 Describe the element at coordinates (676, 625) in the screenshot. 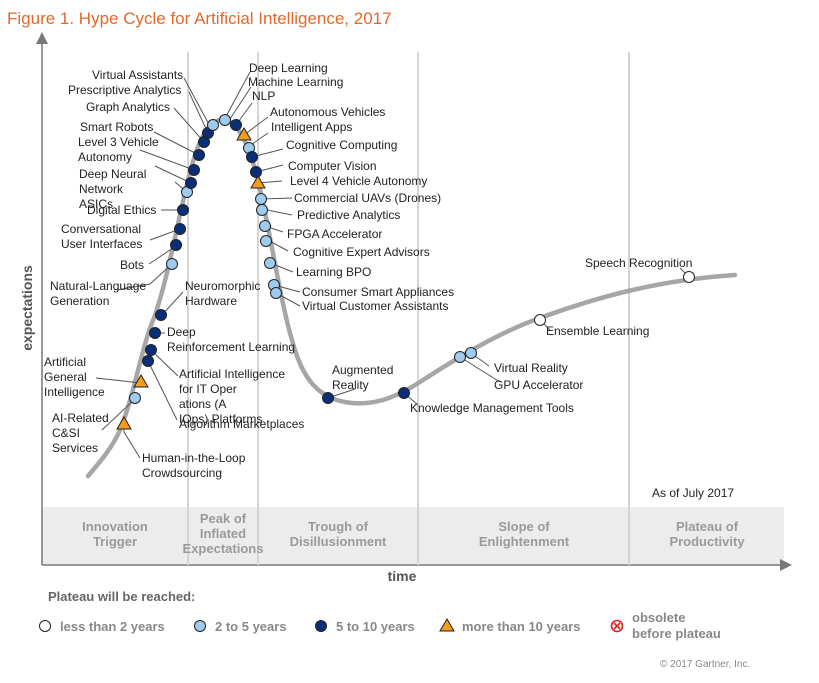

I see `legend-label: obsolete before plateau` at that location.